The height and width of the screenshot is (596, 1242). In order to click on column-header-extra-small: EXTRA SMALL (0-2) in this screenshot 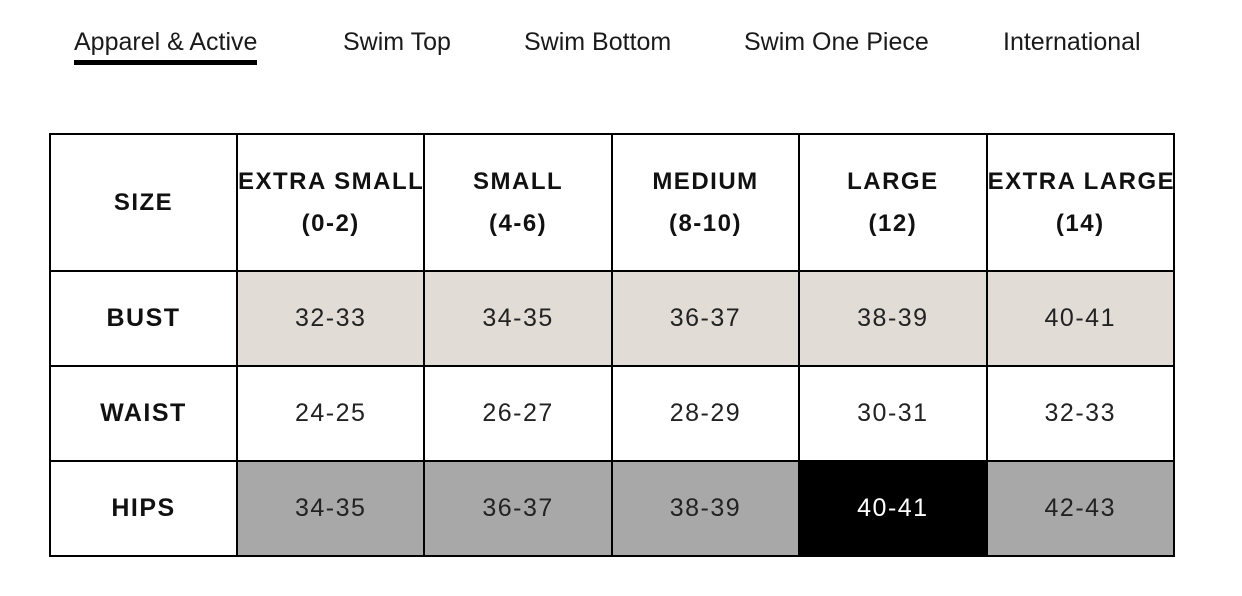, I will do `click(330, 202)`.